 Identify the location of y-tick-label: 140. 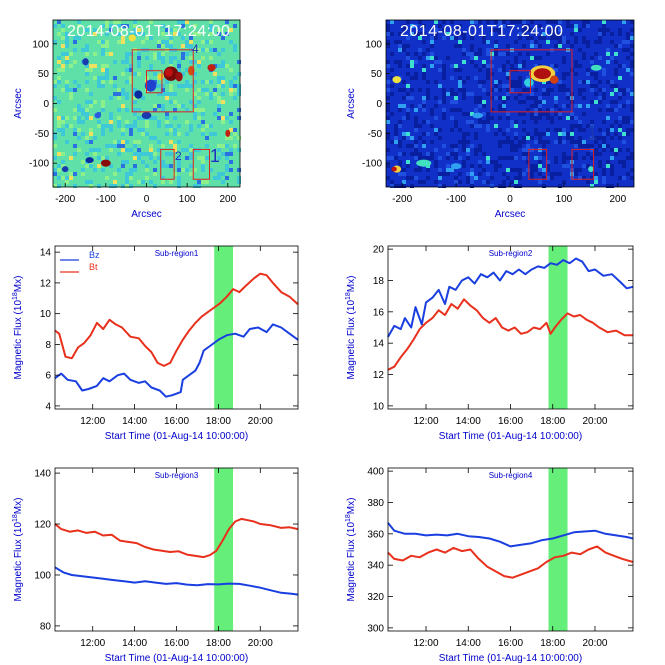
(42, 474).